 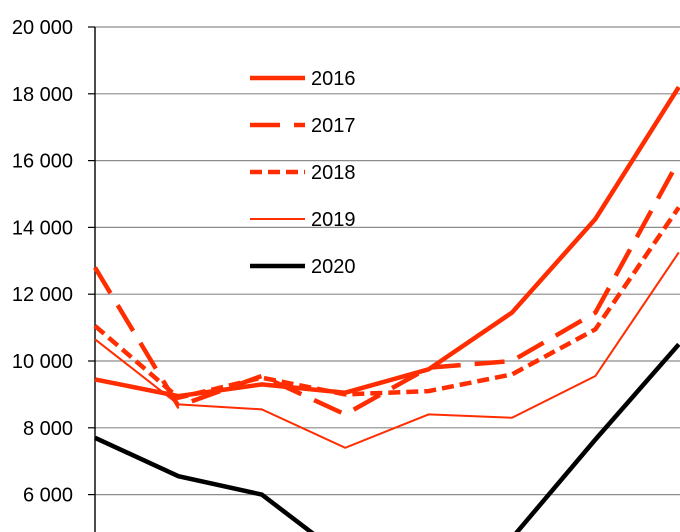 I want to click on y-tick-label: 12 000, so click(x=42, y=295).